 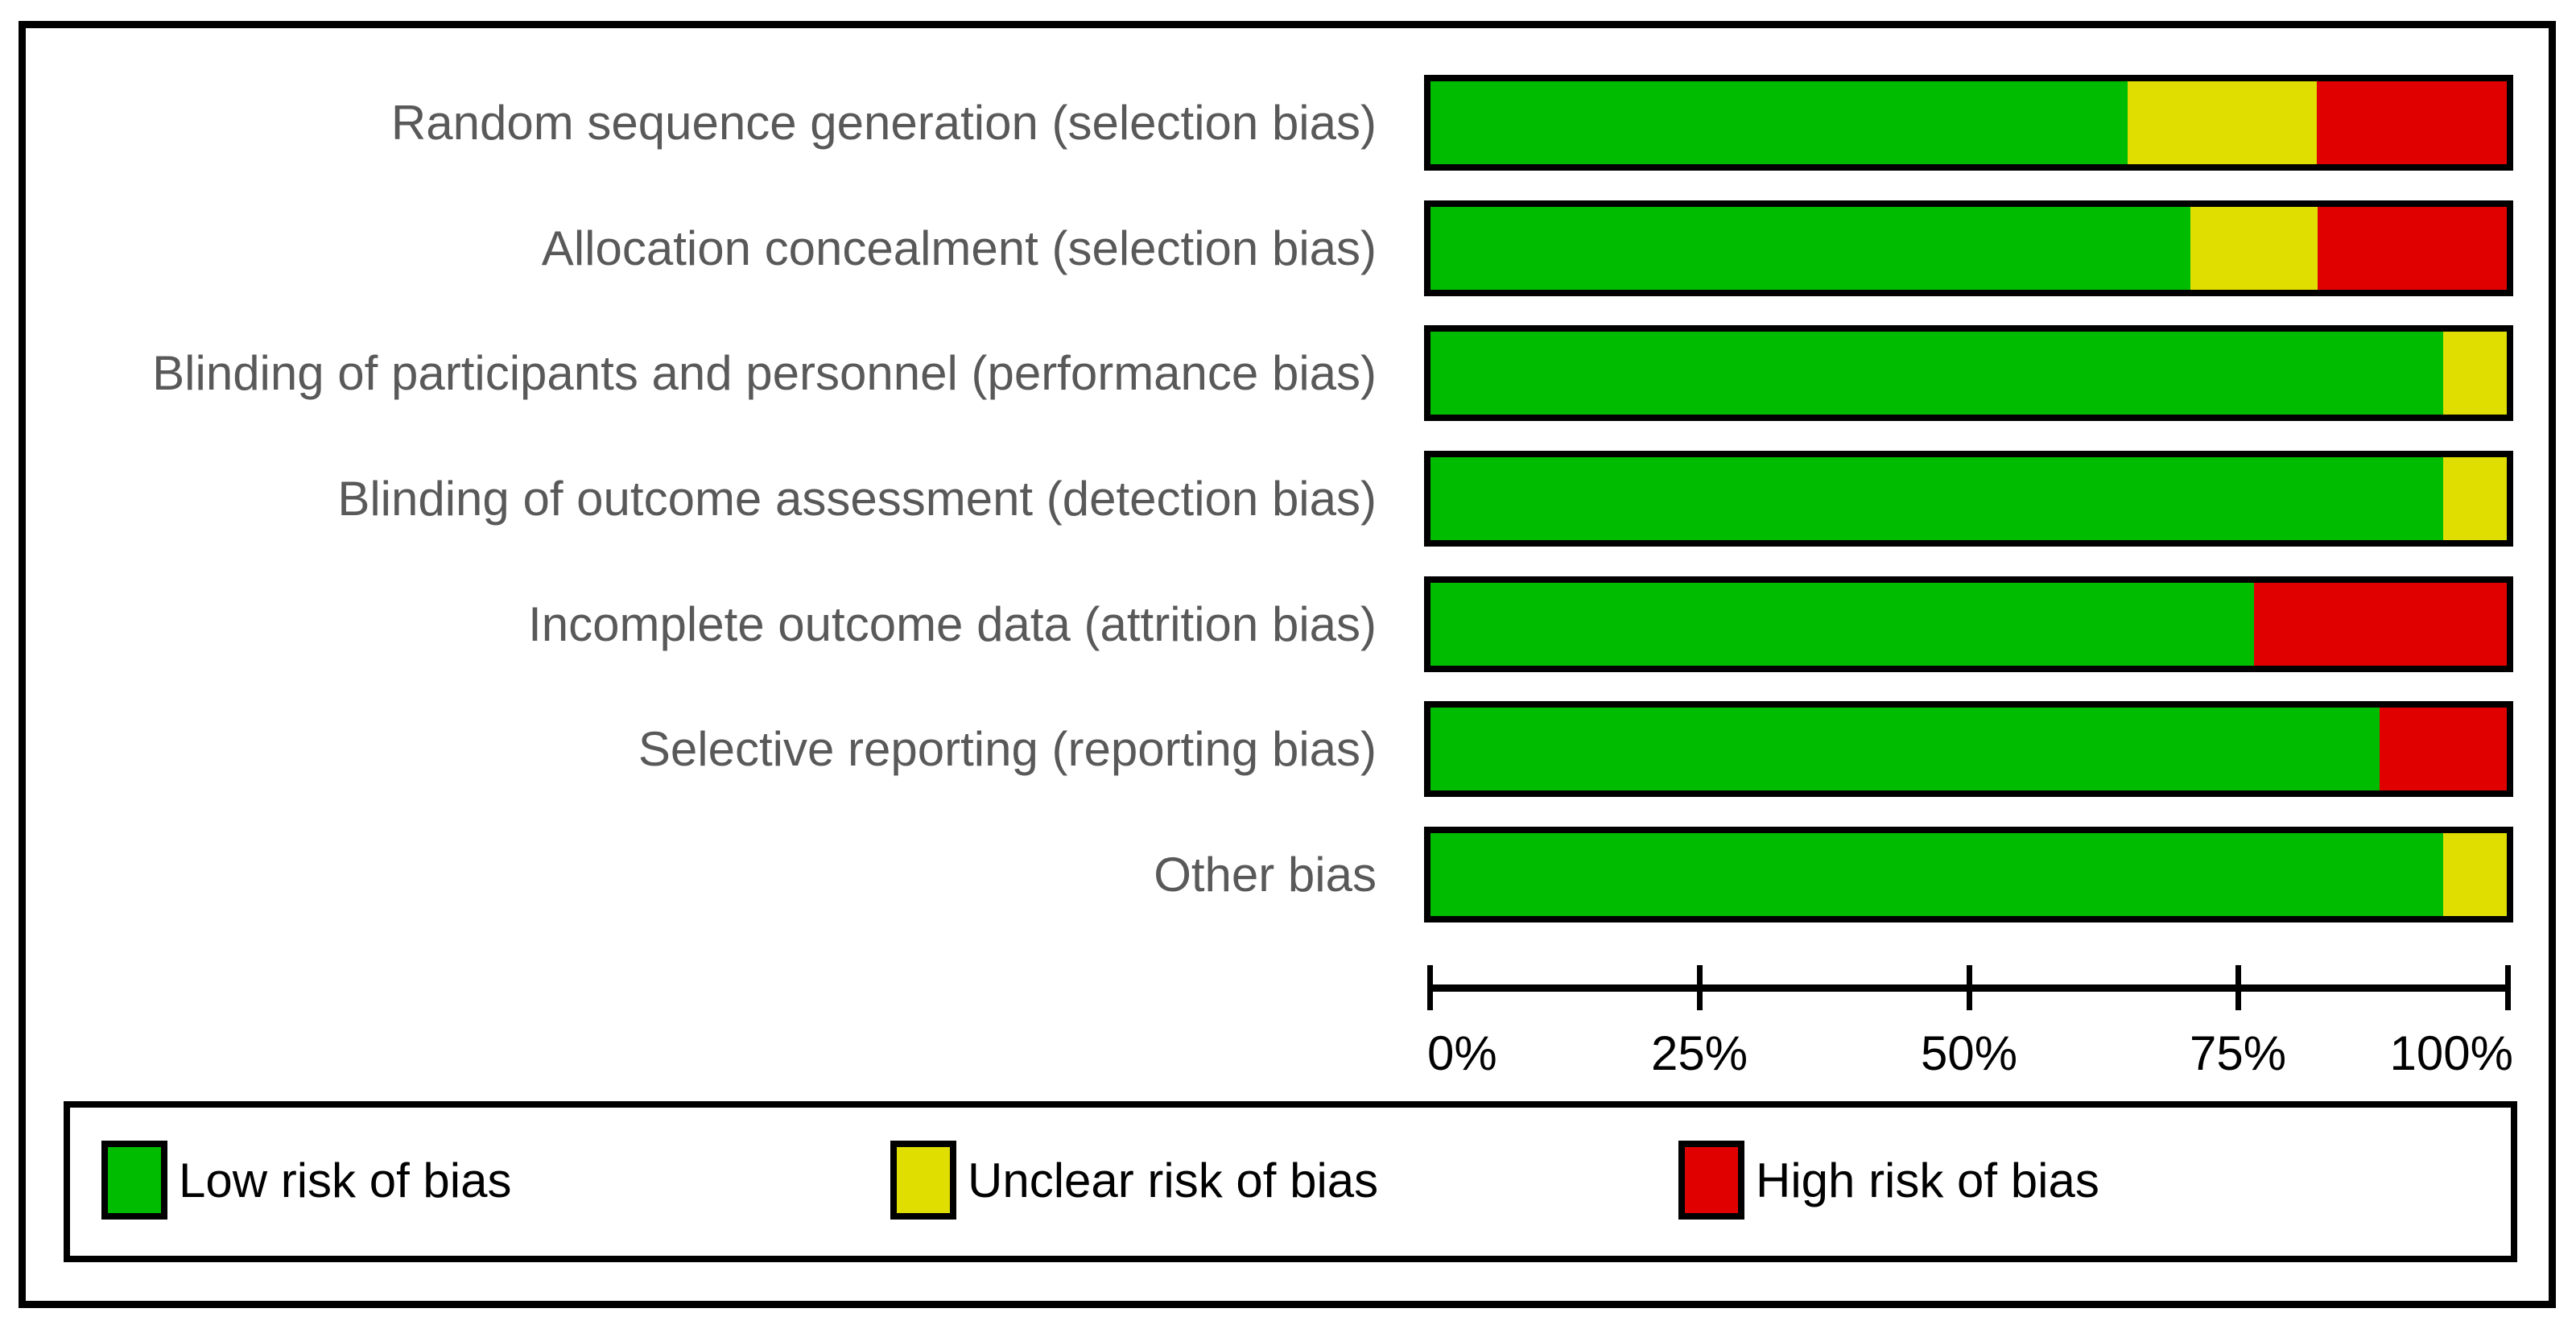 I want to click on legend-label-low-risk: Low risk of bias, so click(x=345, y=1180).